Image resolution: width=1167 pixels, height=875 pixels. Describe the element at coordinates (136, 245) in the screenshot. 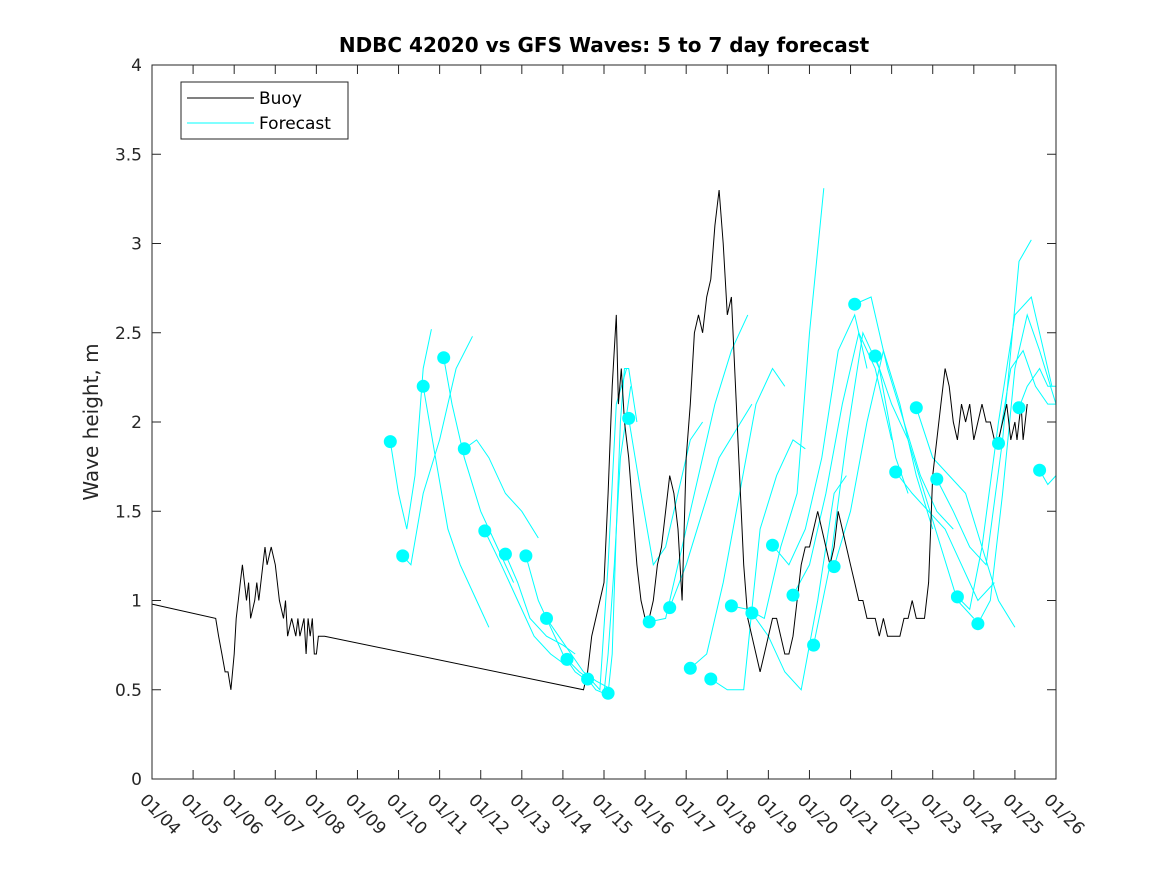

I see `y-tick-label: 3` at that location.